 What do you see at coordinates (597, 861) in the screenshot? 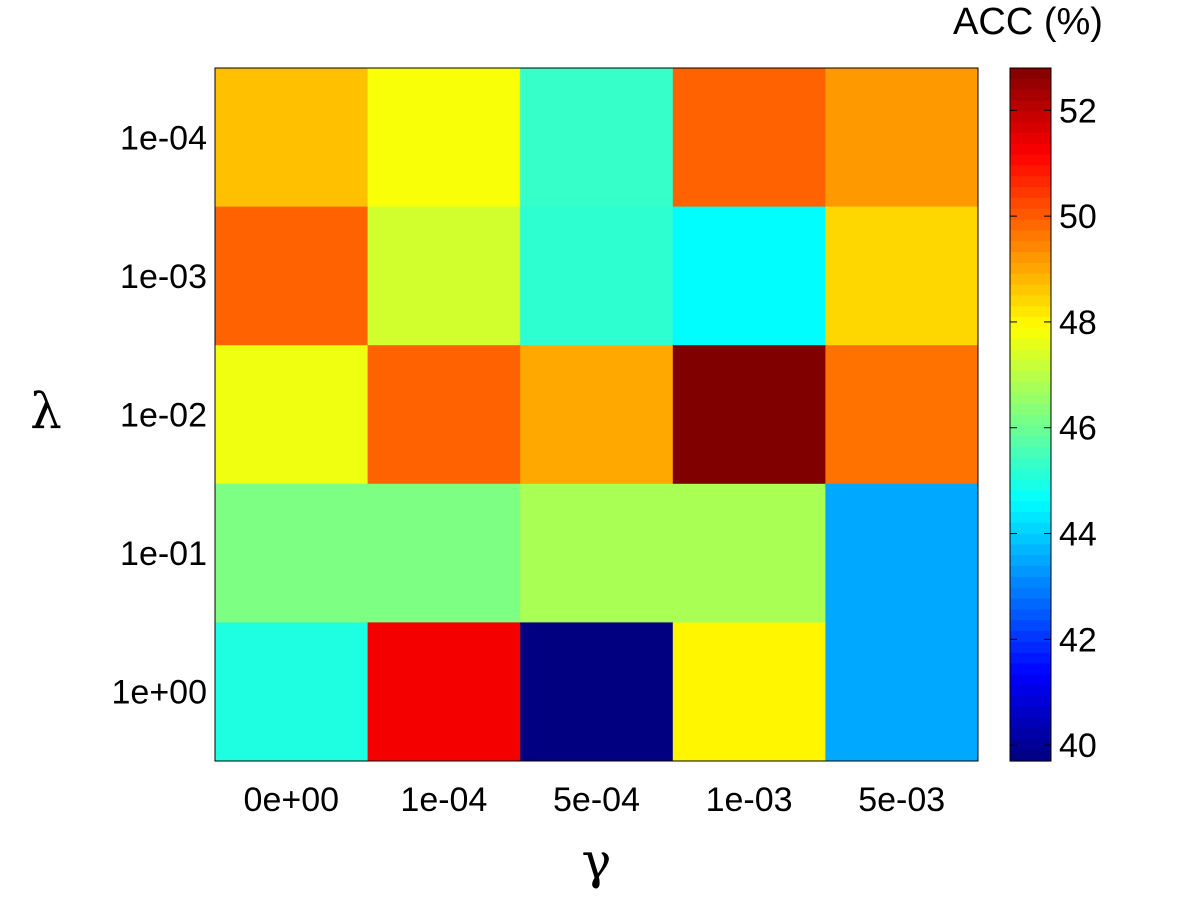
I see `x-axis-label: γ` at bounding box center [597, 861].